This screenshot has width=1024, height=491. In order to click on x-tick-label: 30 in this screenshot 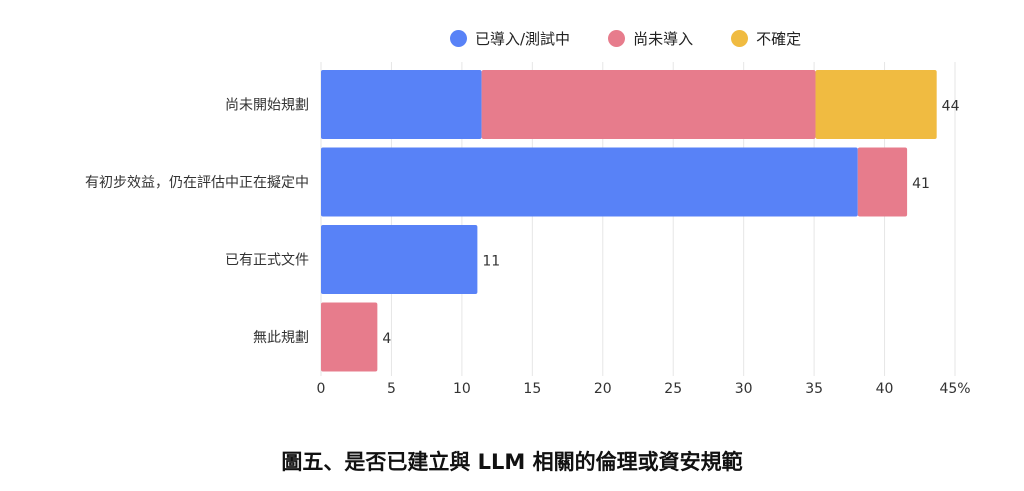, I will do `click(744, 389)`.